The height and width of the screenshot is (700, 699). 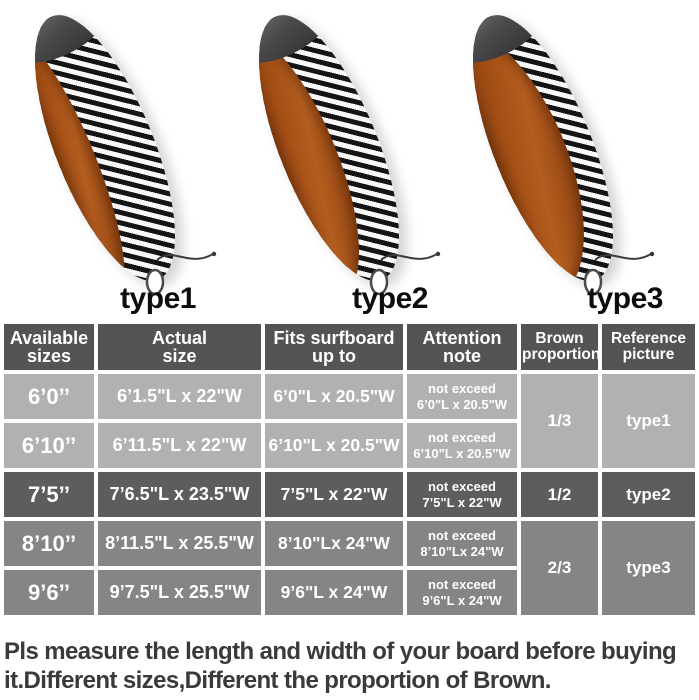 I want to click on cell-available-size: 6’10’’, so click(x=49, y=445).